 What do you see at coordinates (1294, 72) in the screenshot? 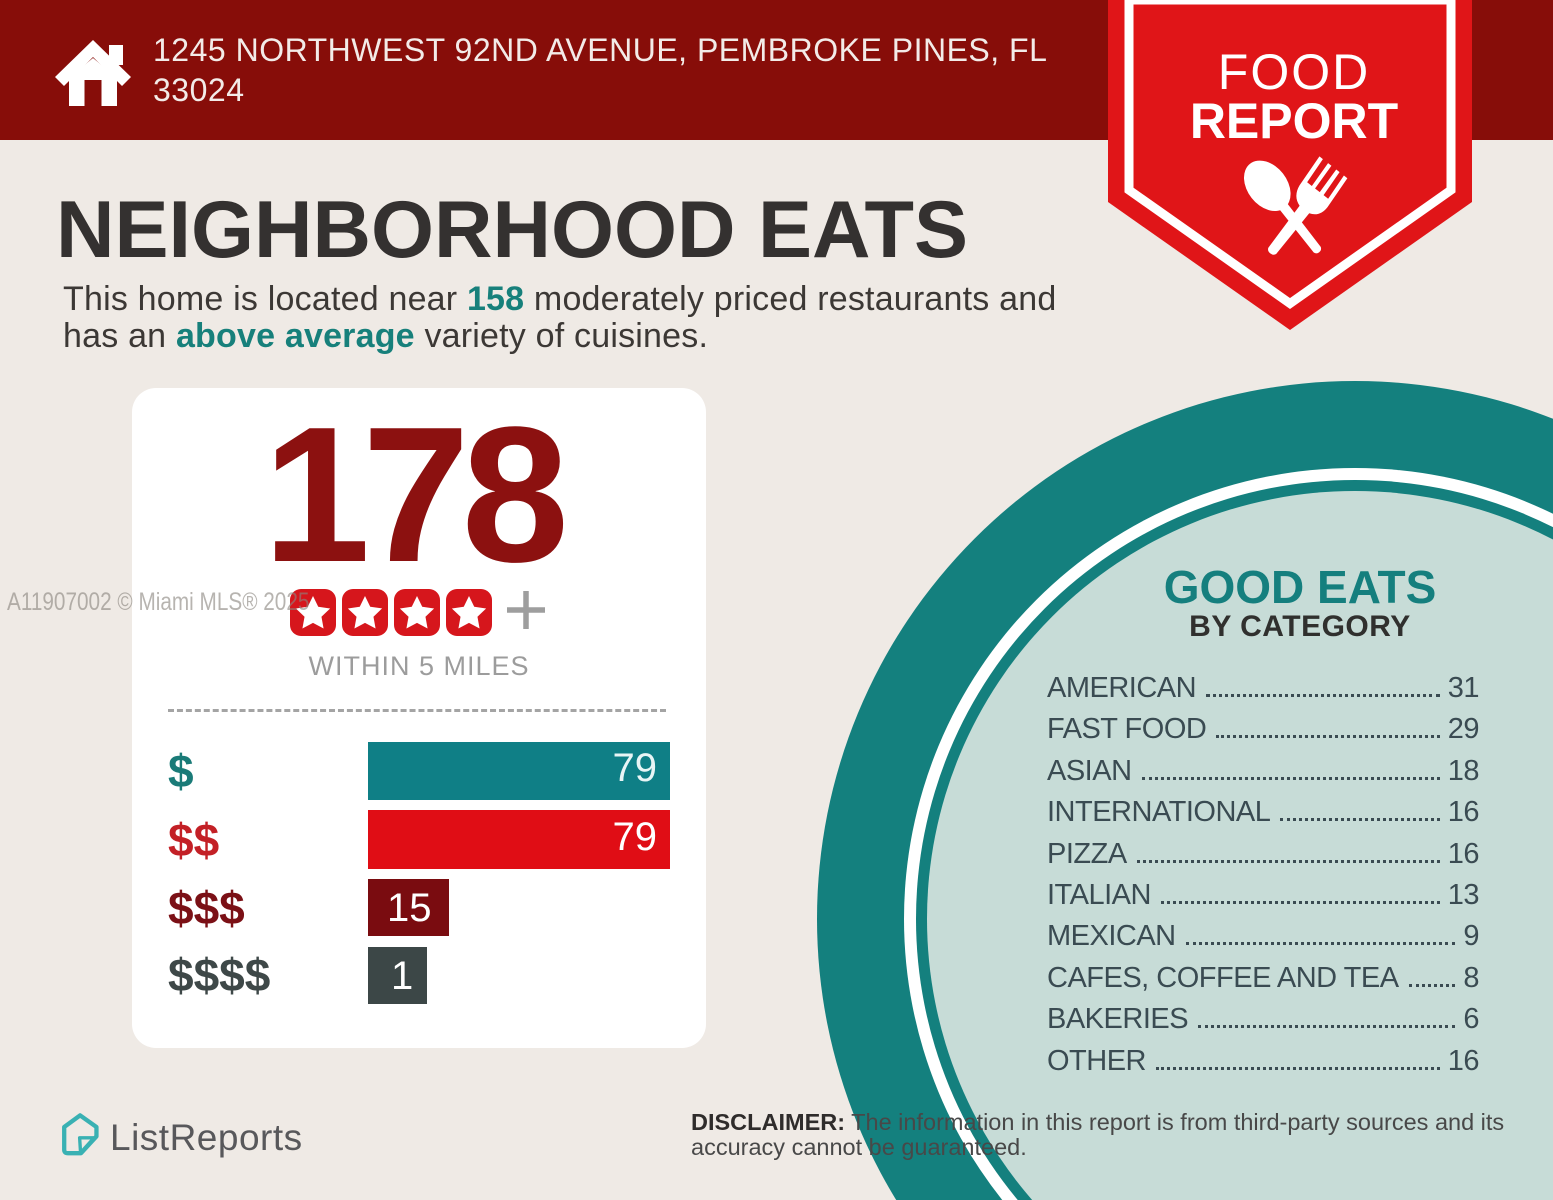
I see `svg-text: FOOD` at bounding box center [1294, 72].